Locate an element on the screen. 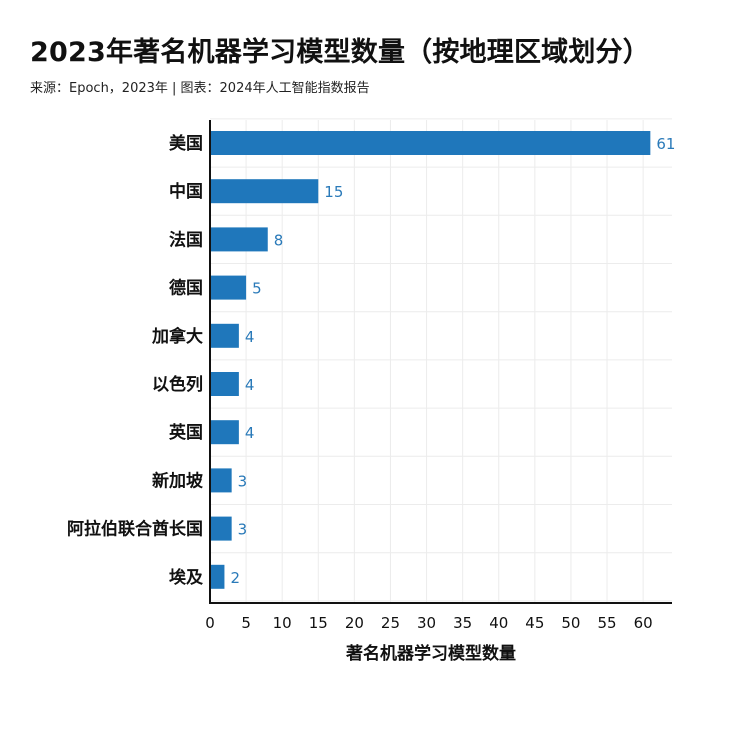  value-label-7: 3 is located at coordinates (243, 481).